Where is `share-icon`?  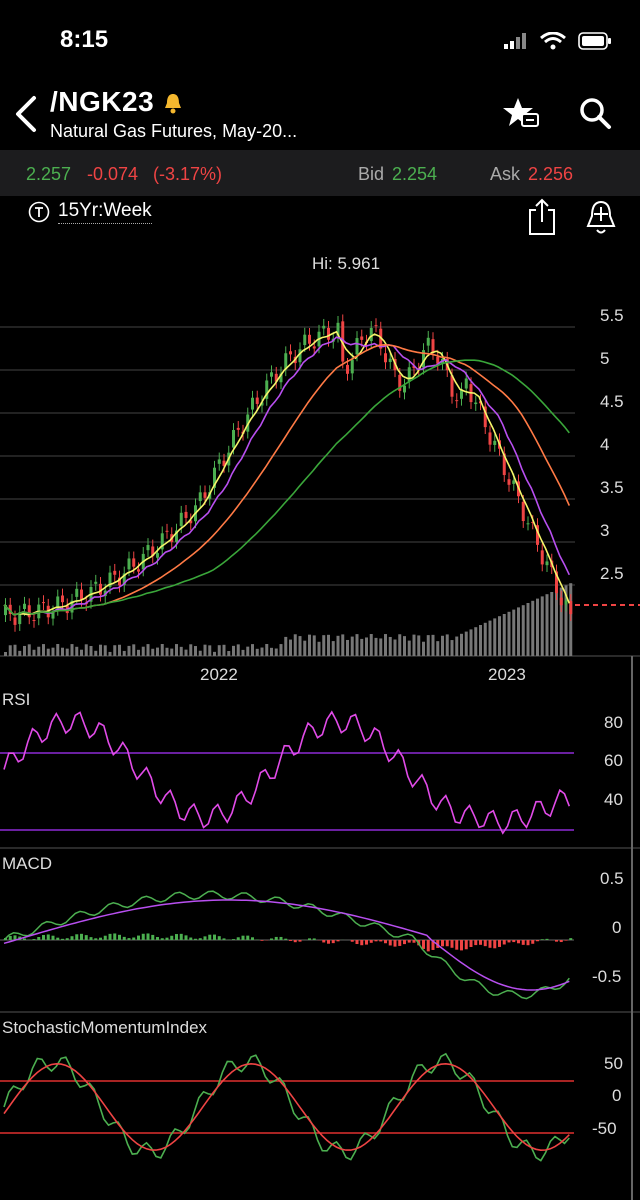
share-icon is located at coordinates (542, 217).